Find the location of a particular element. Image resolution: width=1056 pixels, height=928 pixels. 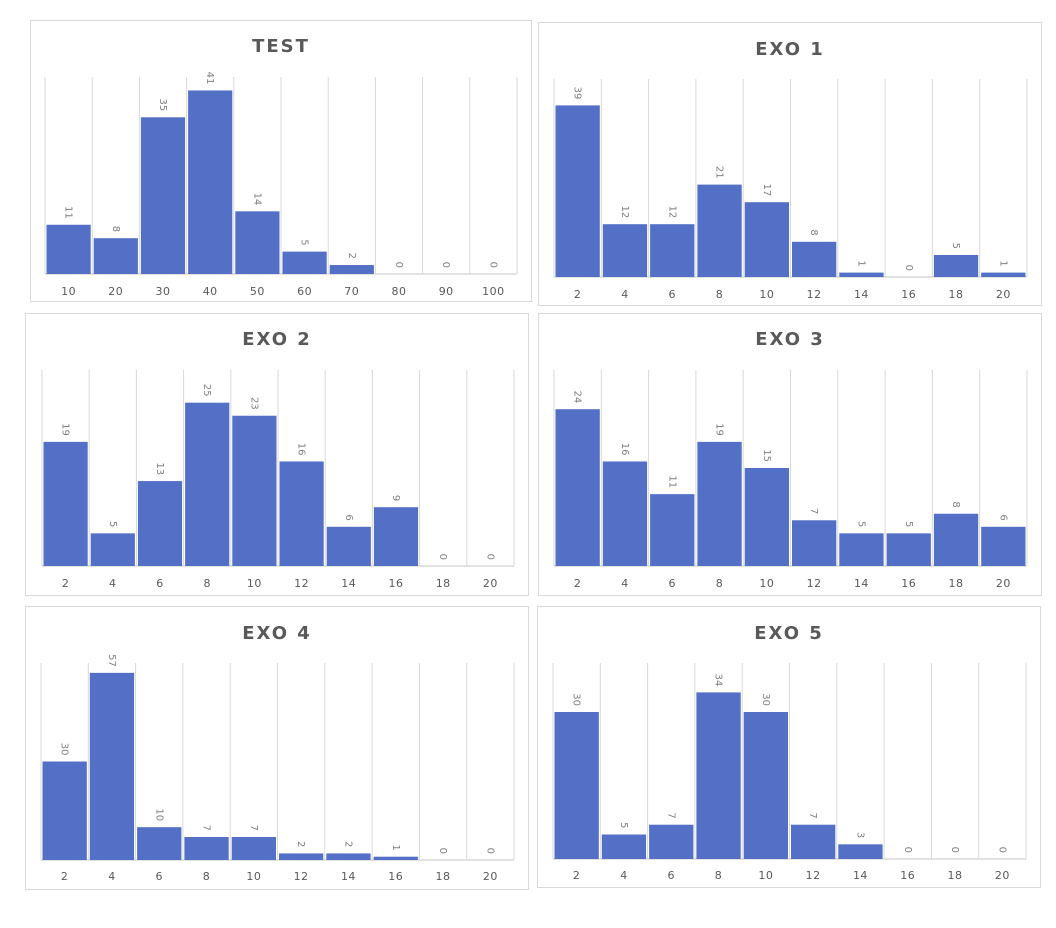

x-tick-label: 80 is located at coordinates (399, 291).